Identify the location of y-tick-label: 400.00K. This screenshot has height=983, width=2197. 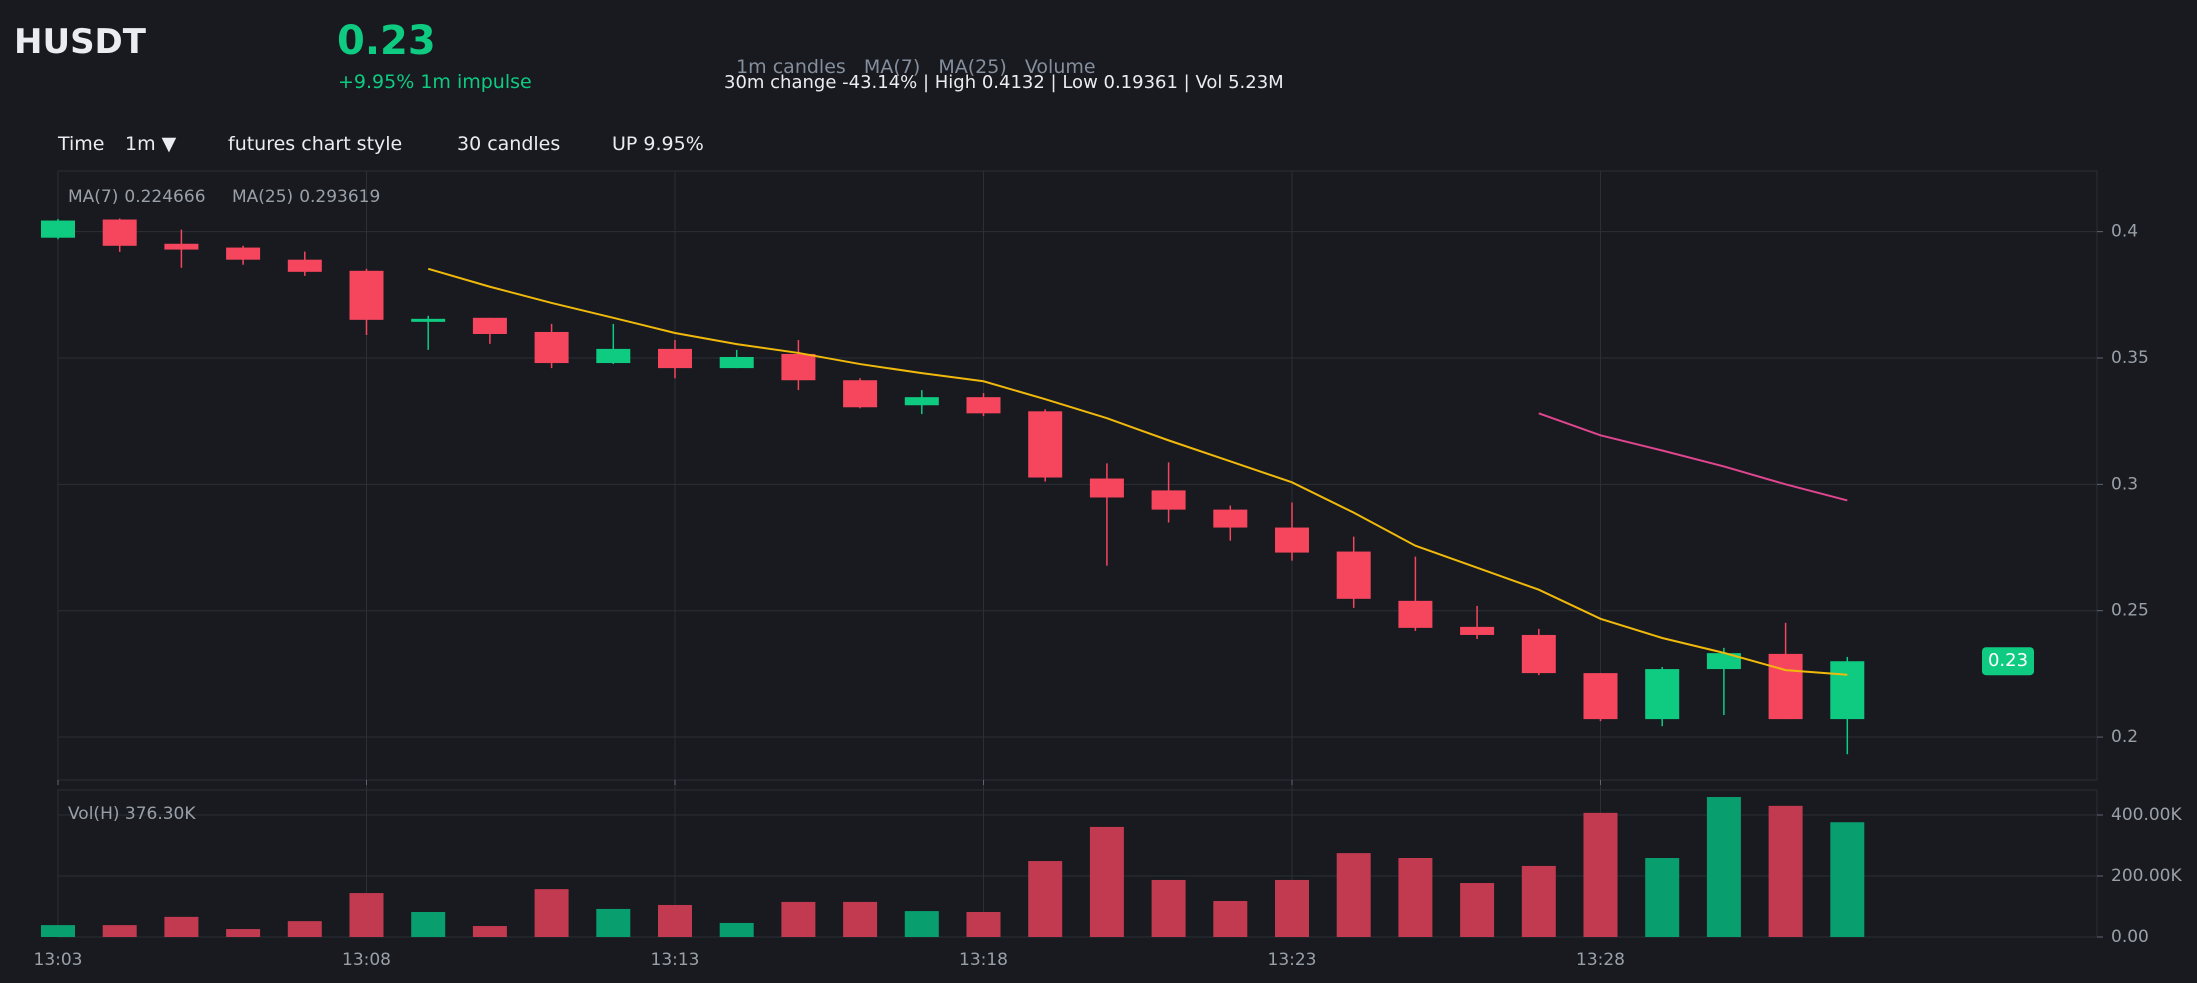
(2146, 815).